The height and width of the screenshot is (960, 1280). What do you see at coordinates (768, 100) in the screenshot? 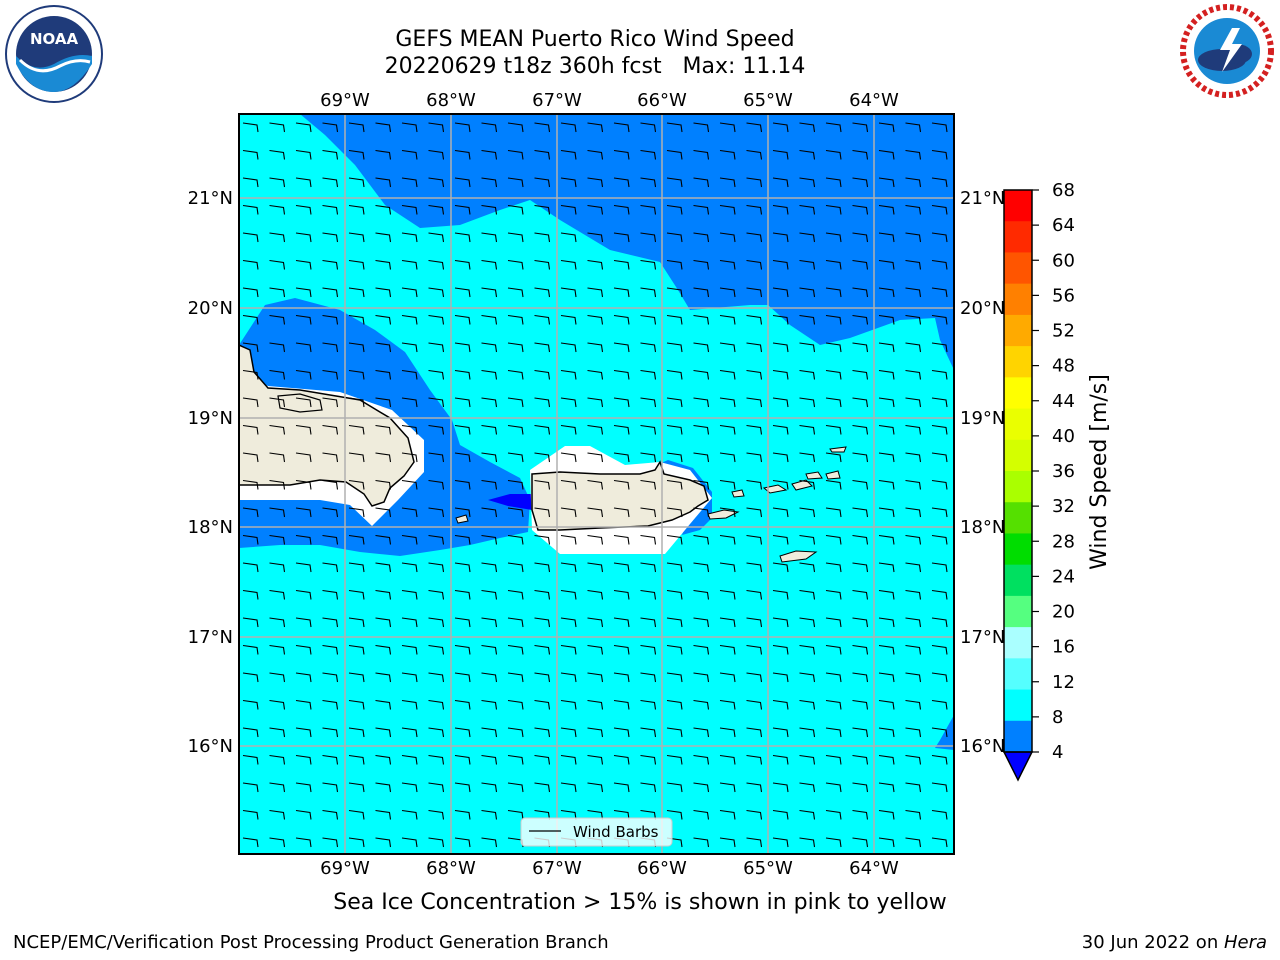
I see `lon-label-top: 65°W` at bounding box center [768, 100].